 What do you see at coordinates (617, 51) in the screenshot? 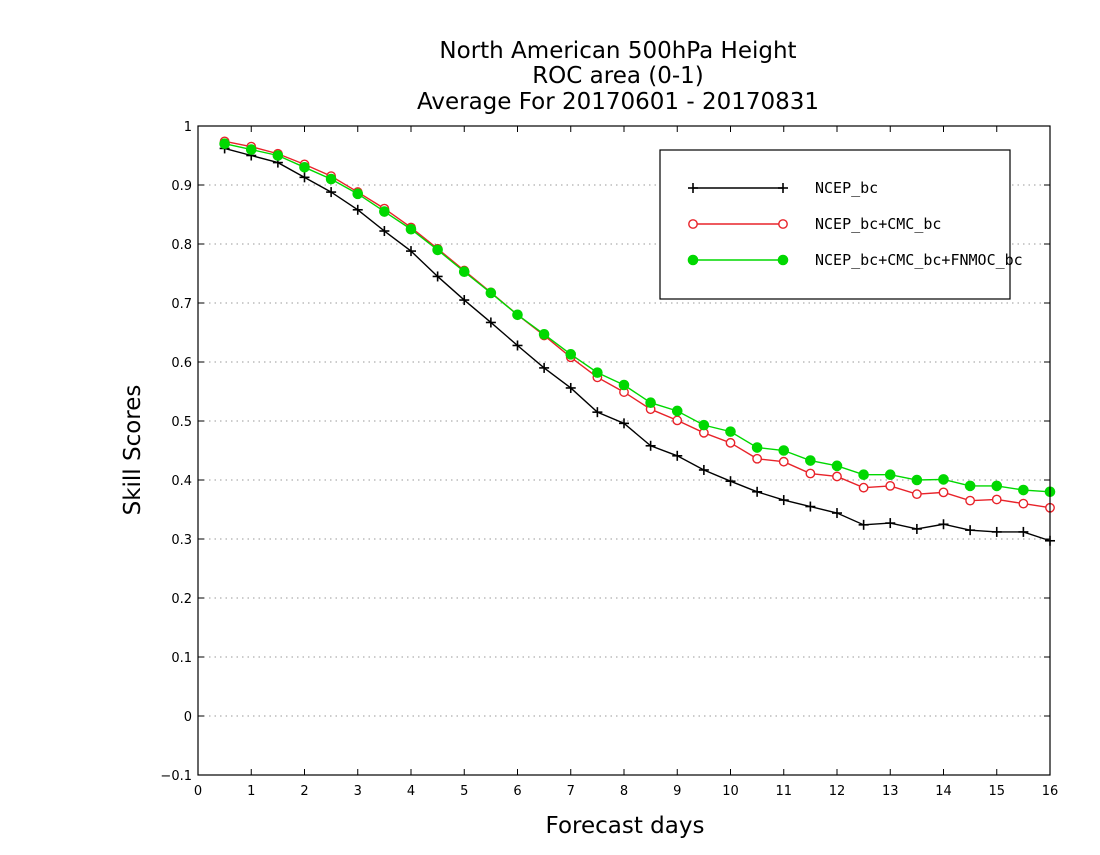
I see `chart-title-line-1: North American 500hPa Height` at bounding box center [617, 51].